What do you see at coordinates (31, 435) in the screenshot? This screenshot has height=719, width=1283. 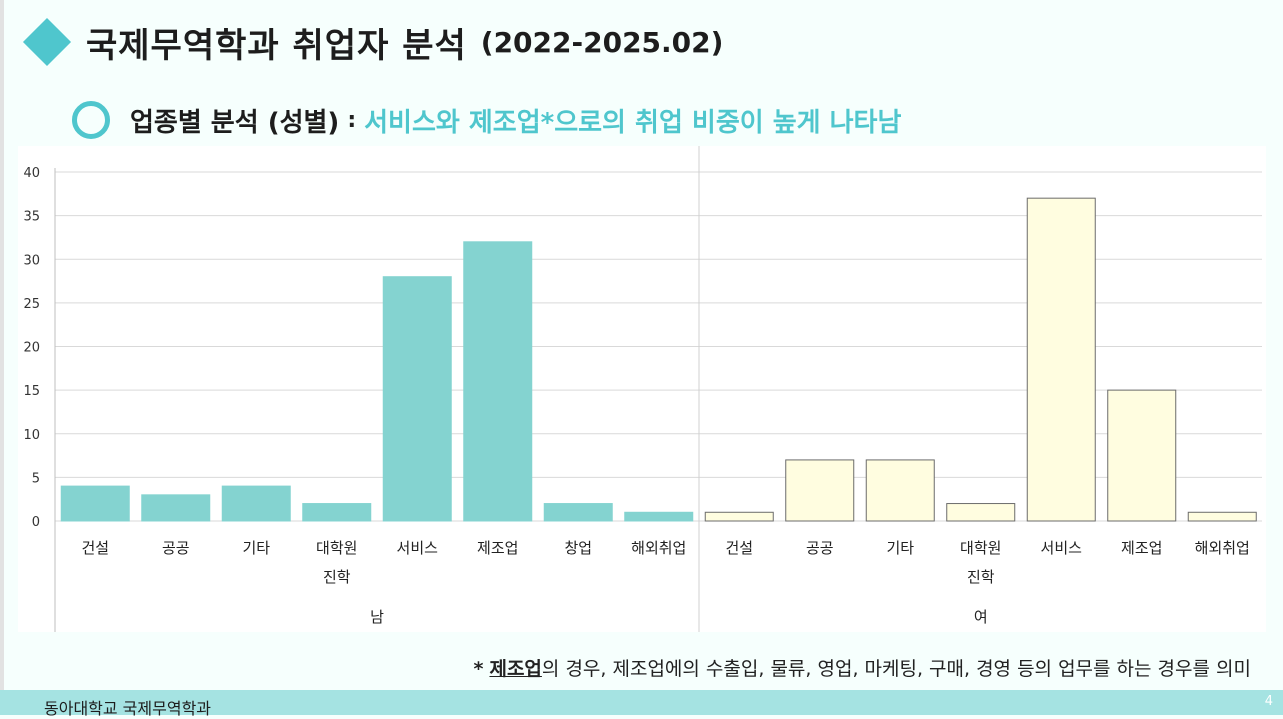 I see `y-tick-label: 10` at bounding box center [31, 435].